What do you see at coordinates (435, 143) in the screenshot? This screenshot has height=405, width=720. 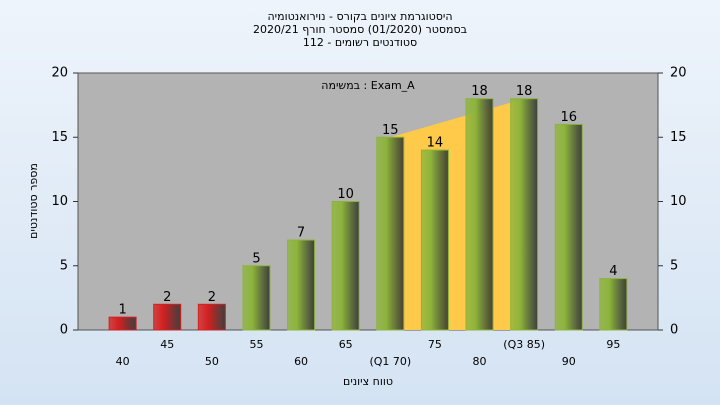 I see `value-label: 14` at bounding box center [435, 143].